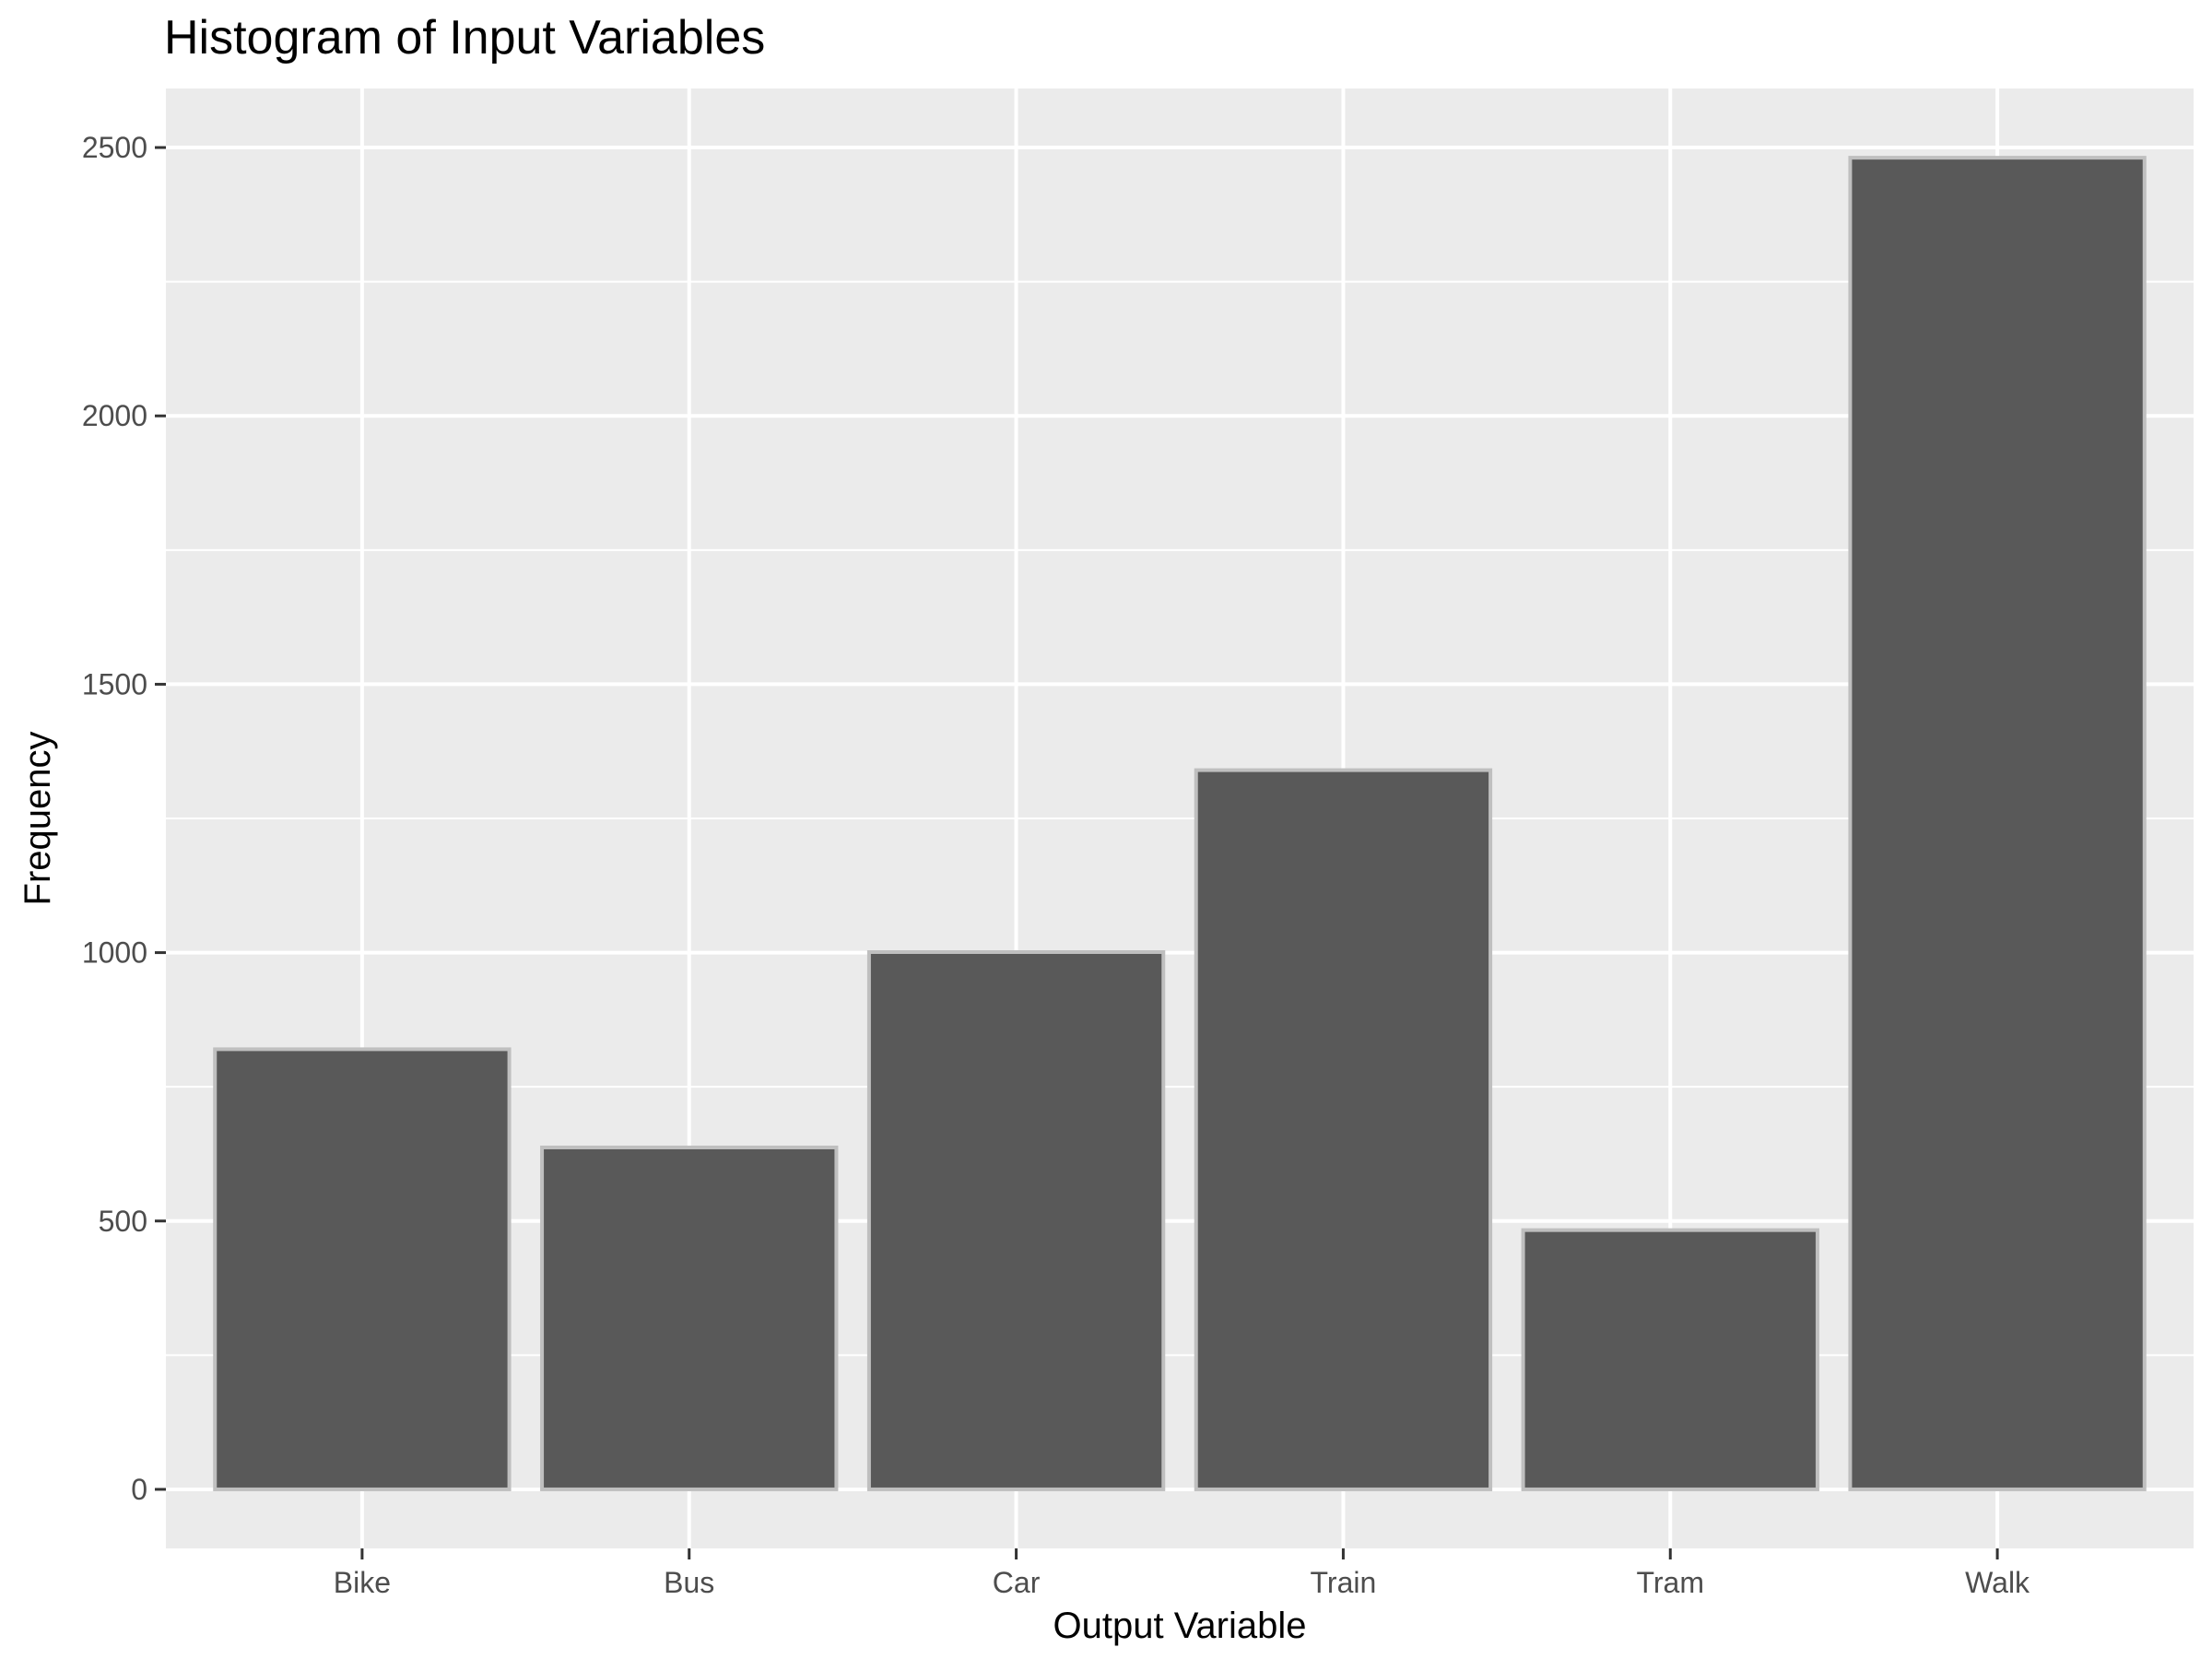  Describe the element at coordinates (1343, 1129) in the screenshot. I see `bar-train` at that location.